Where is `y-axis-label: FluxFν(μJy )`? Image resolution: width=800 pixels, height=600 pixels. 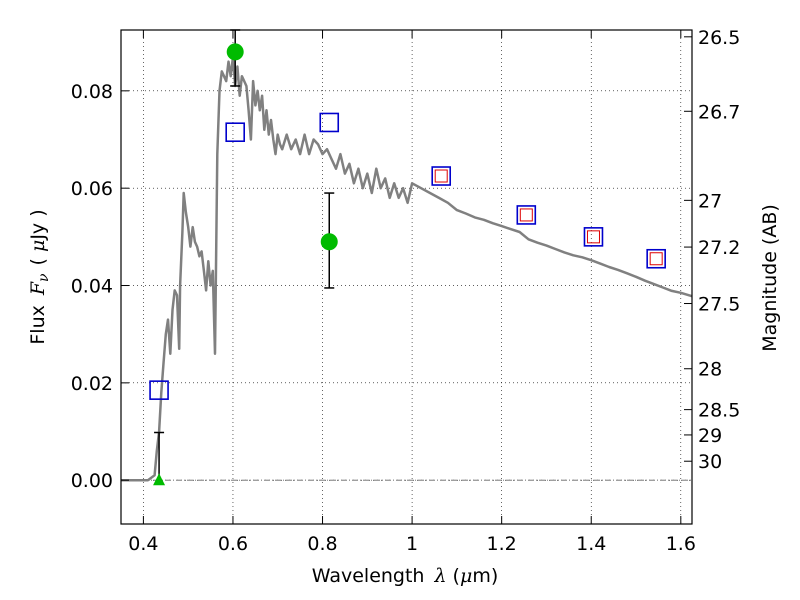
y-axis-label: FluxFν(μJy ) is located at coordinates (39, 276).